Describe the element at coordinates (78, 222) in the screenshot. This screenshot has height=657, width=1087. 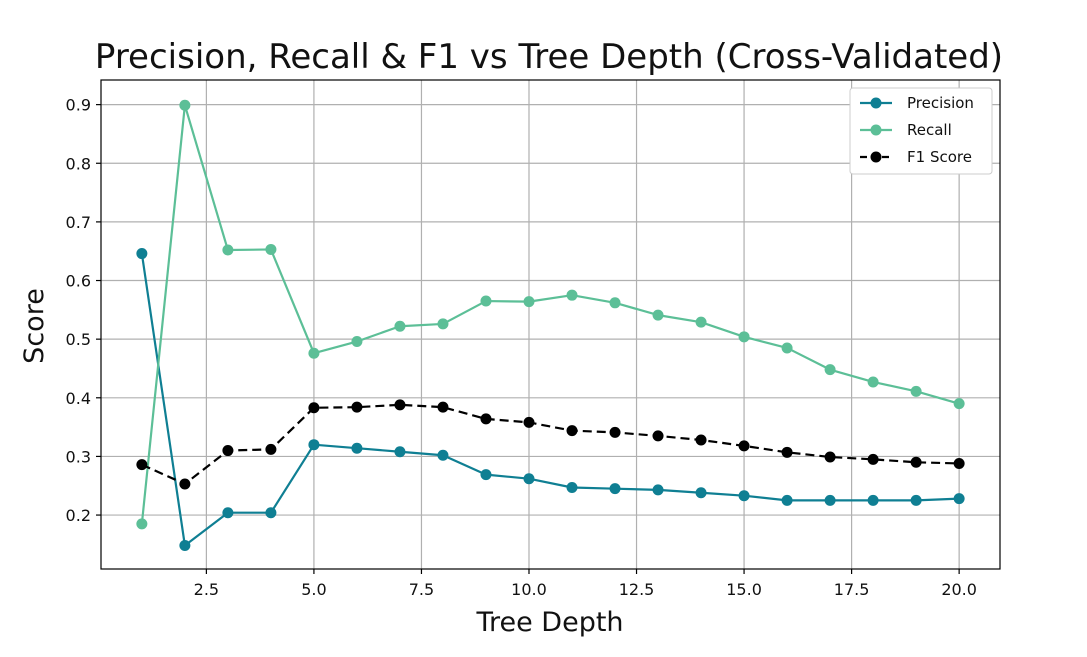
I see `y-tick-label: 0.7` at that location.